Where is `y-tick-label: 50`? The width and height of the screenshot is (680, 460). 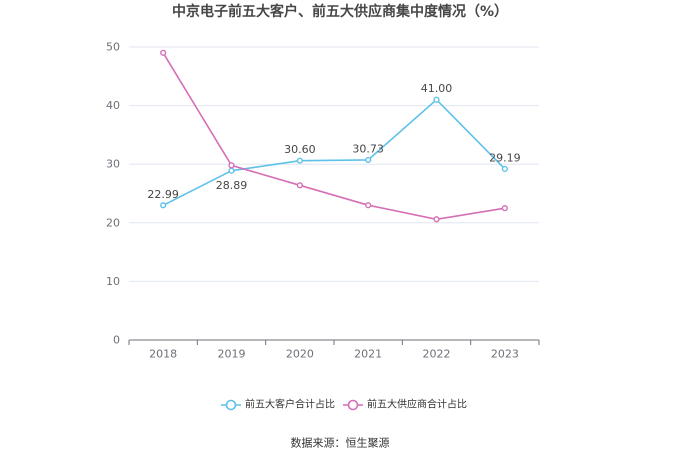 y-tick-label: 50 is located at coordinates (113, 47).